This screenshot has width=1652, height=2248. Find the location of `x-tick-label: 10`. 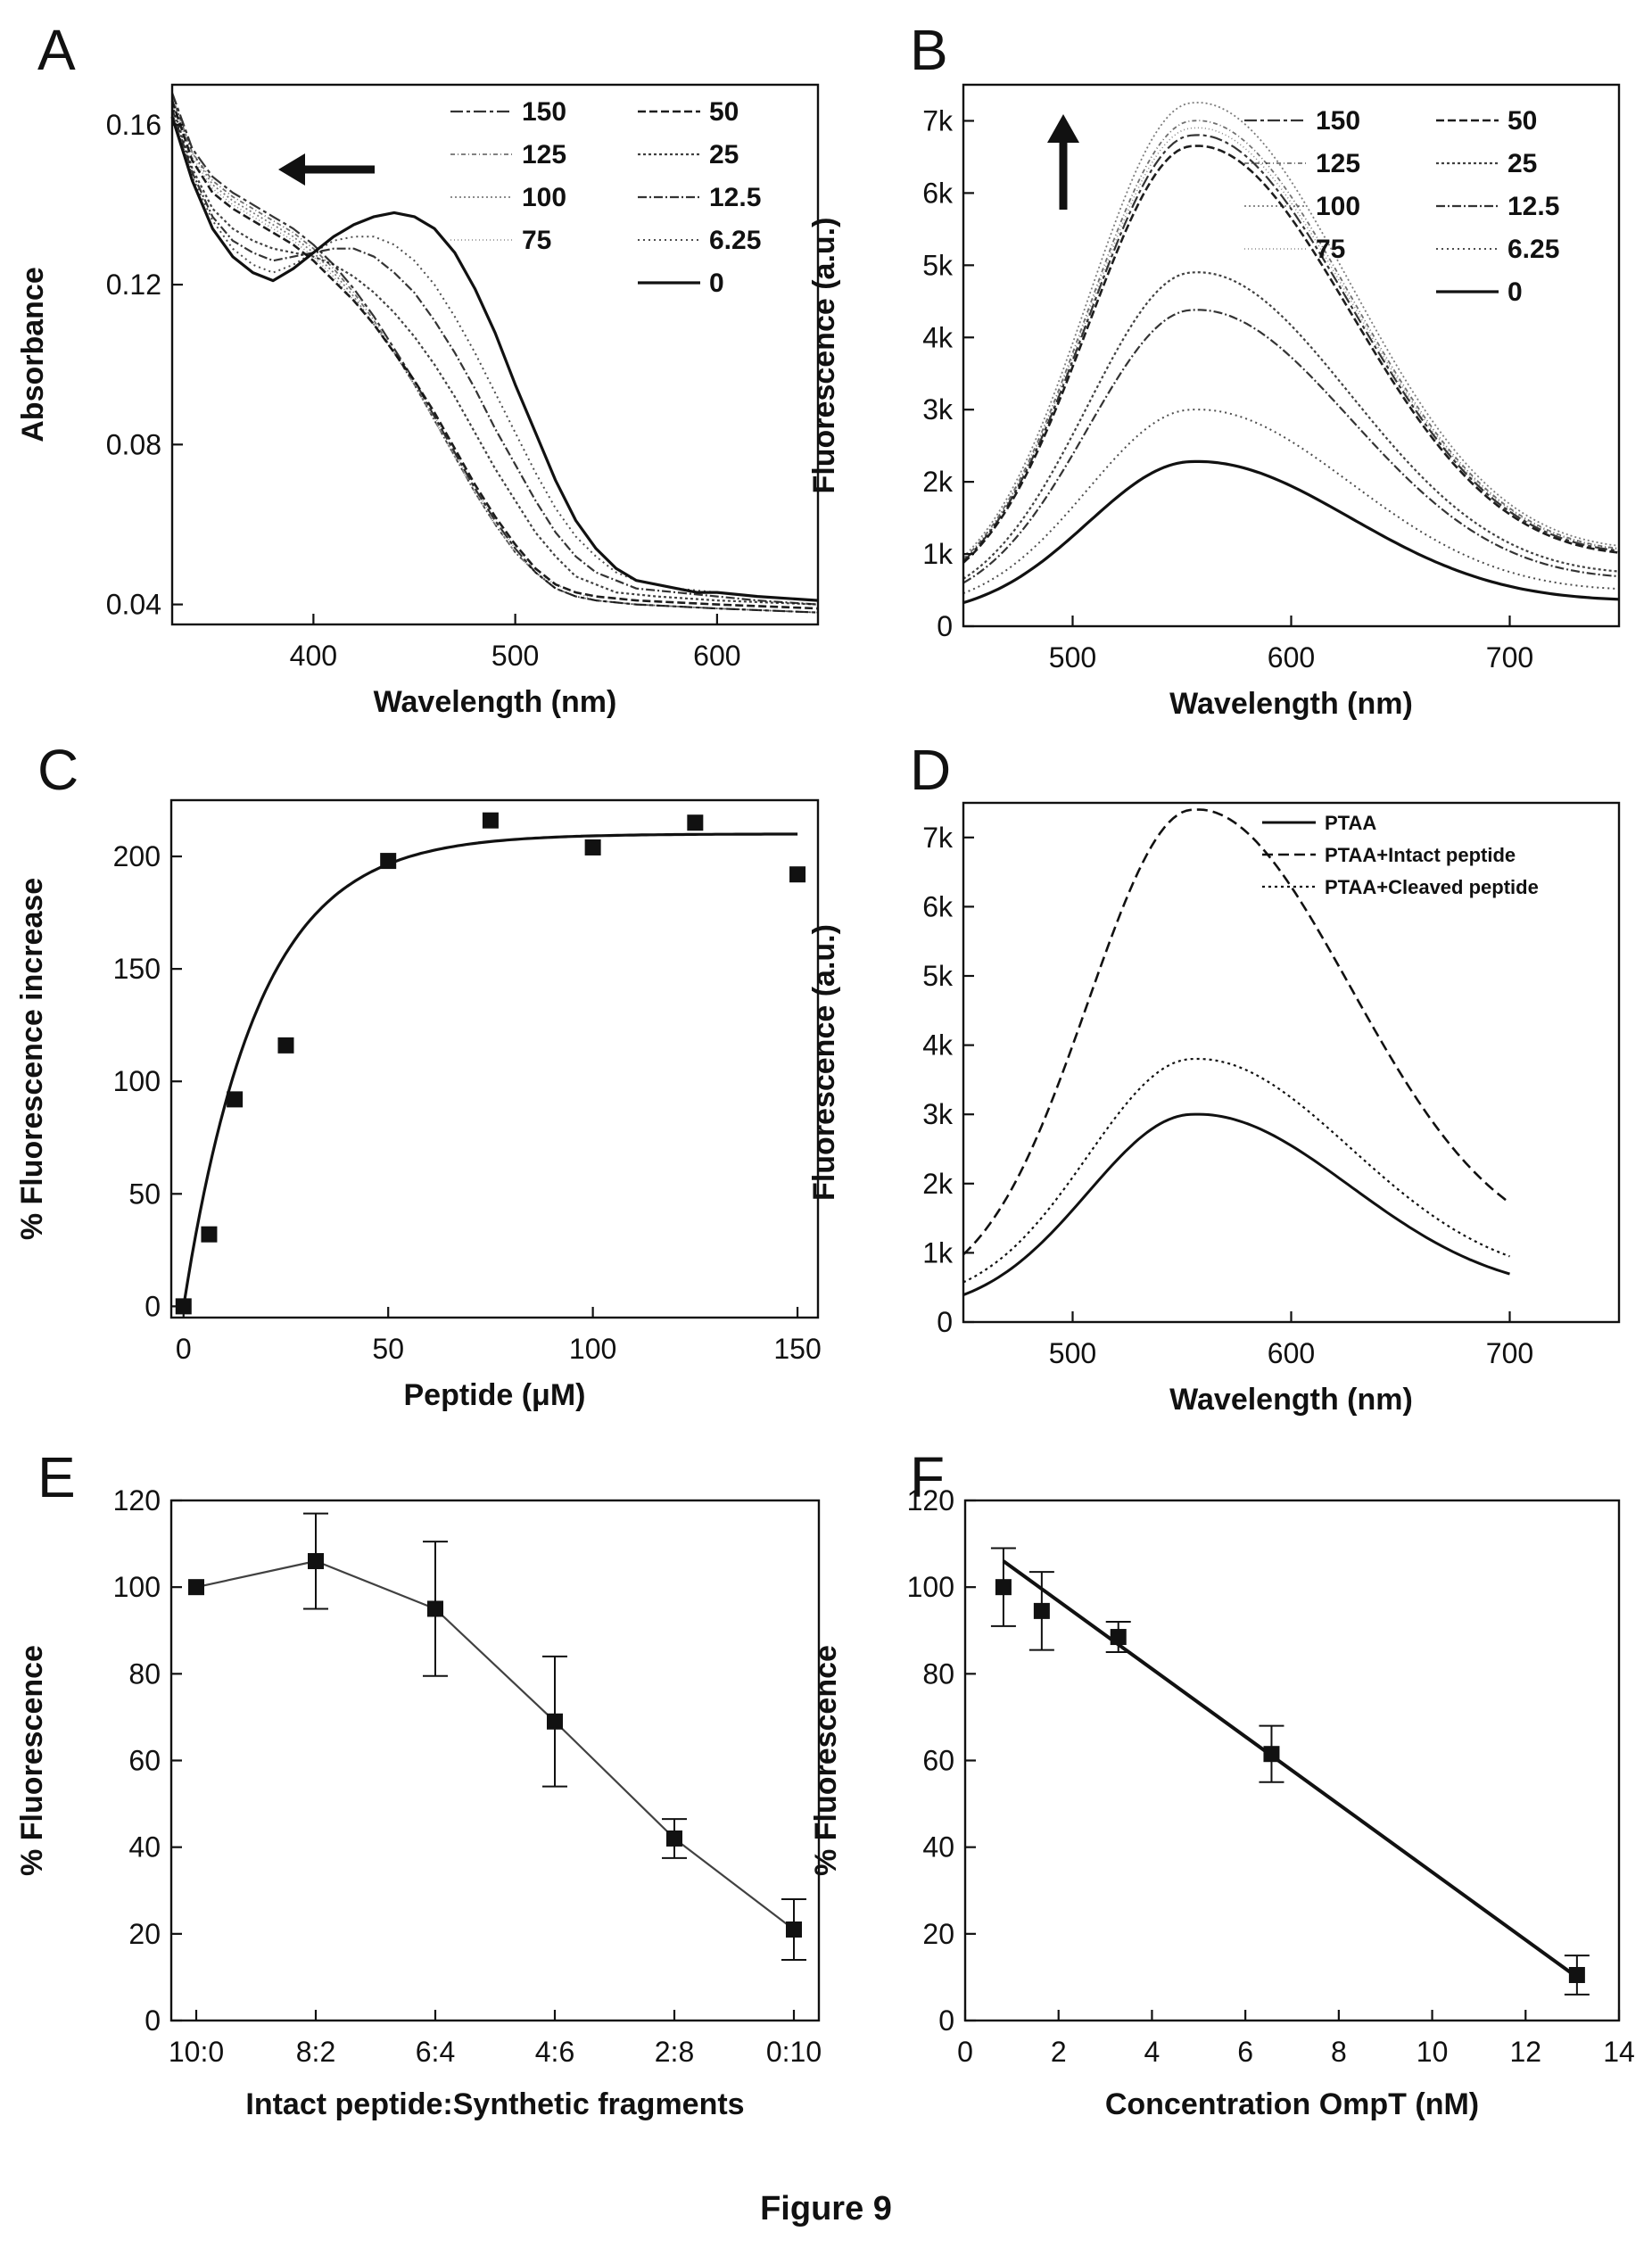

x-tick-label: 10 is located at coordinates (1433, 2052).